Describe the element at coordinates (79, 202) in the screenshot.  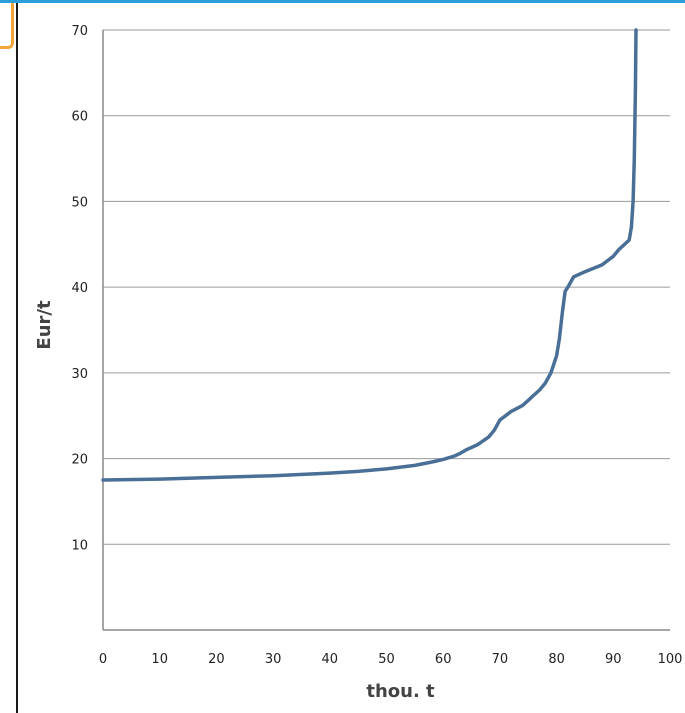
I see `y-tick-label: 50` at that location.